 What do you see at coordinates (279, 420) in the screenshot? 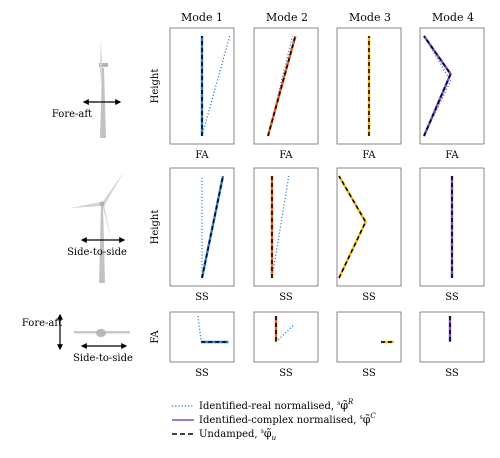
I see `legend-label-text: Identified-complex normalised,` at bounding box center [279, 420].